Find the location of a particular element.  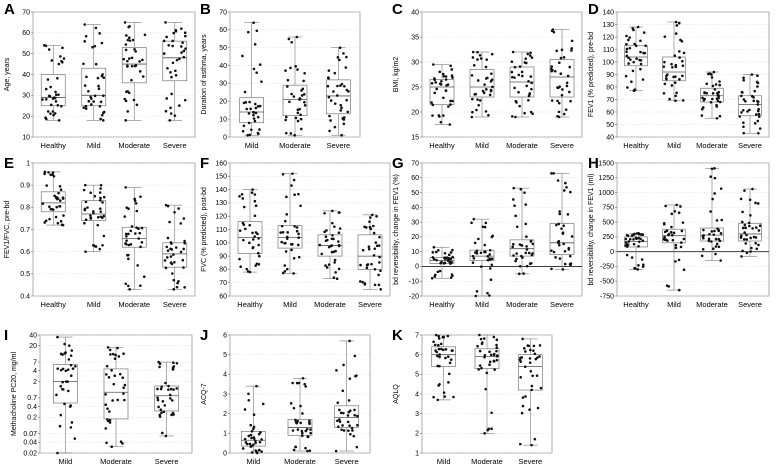

y-tick-label: 10 is located at coordinates (26, 137).